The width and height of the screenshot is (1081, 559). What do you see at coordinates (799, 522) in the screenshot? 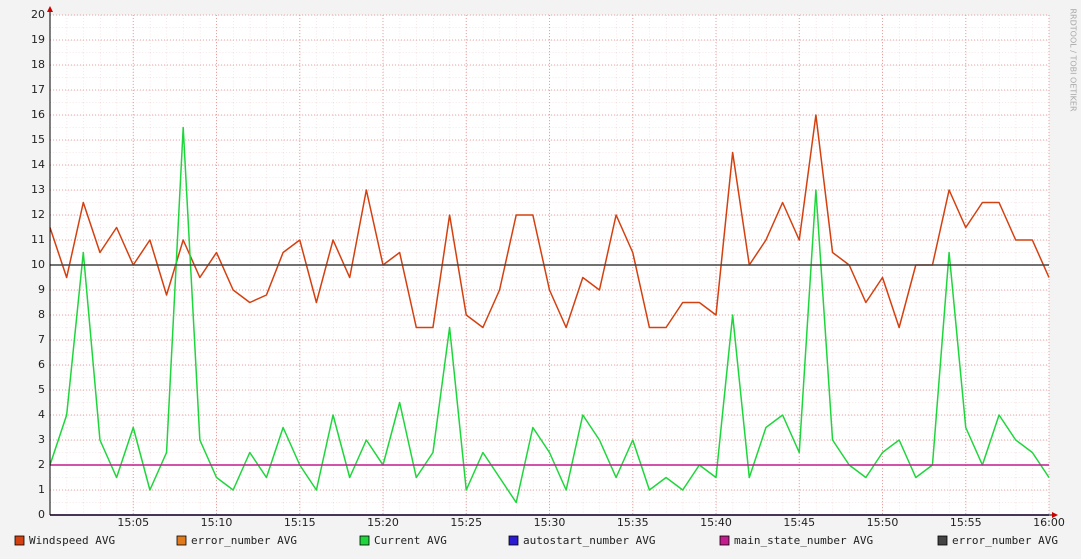
I see `x-tick-label: 15:45` at bounding box center [799, 522].